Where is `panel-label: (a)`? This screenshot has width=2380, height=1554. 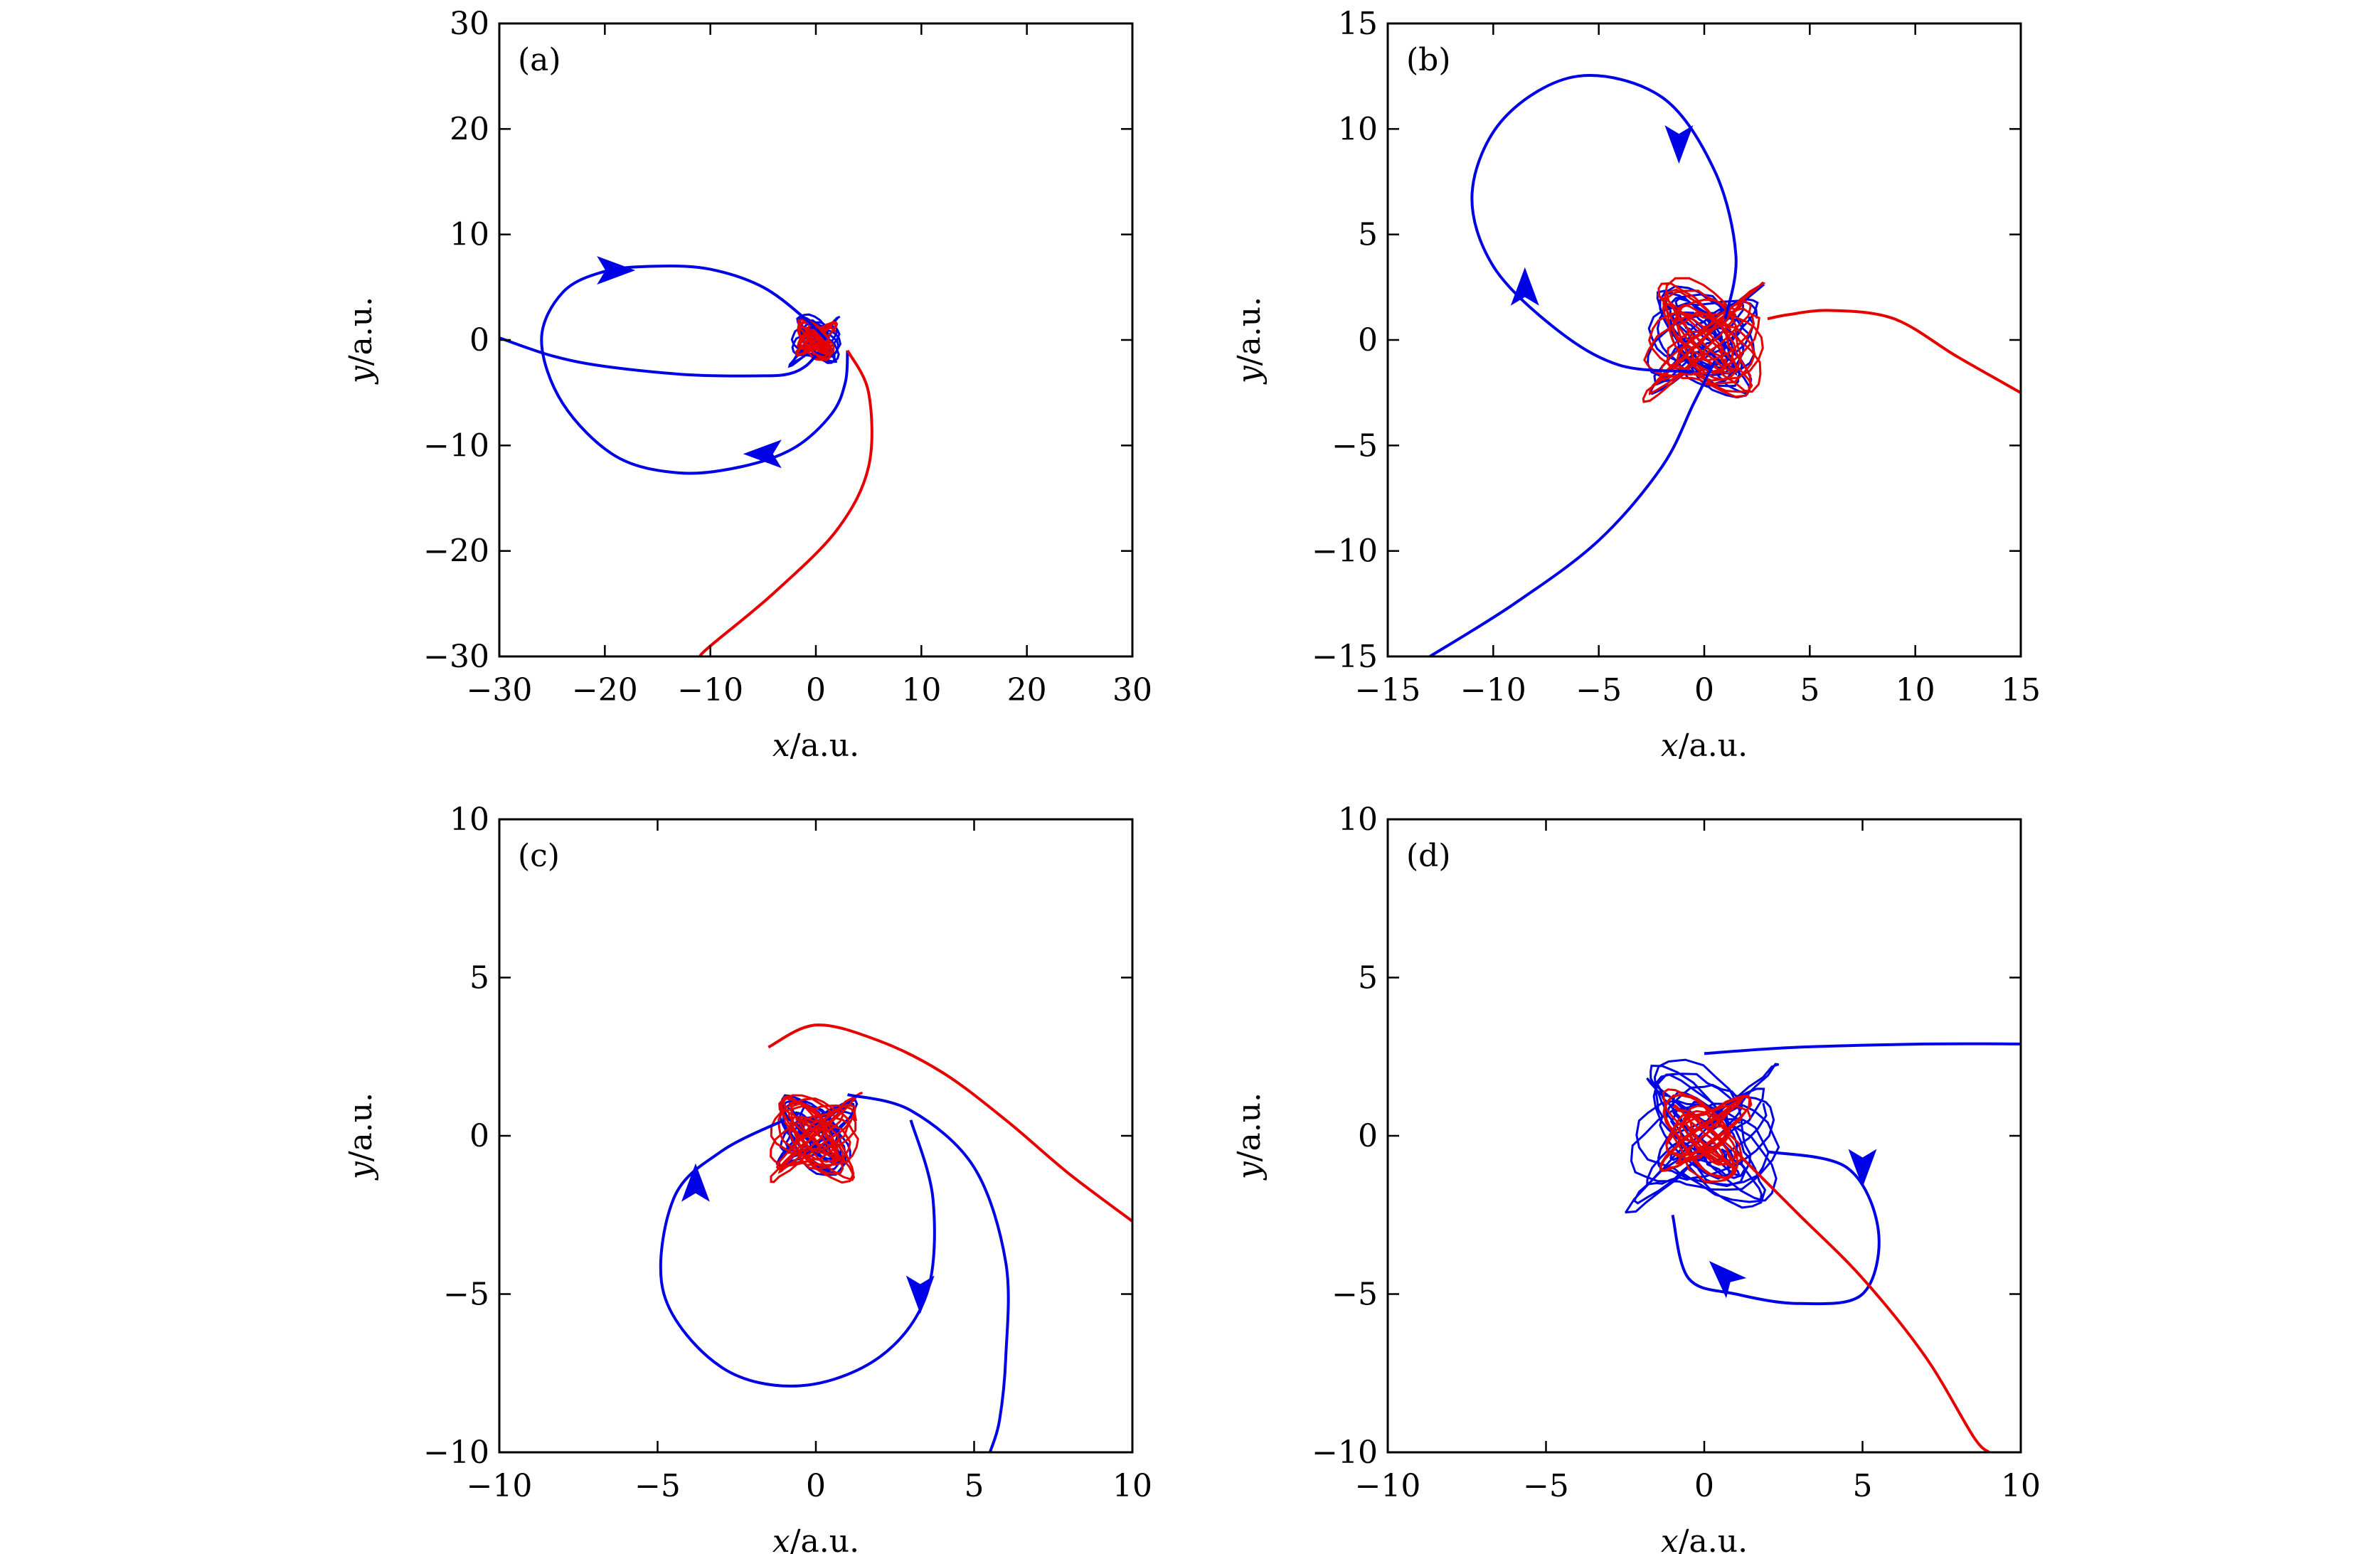
panel-label: (a) is located at coordinates (539, 60).